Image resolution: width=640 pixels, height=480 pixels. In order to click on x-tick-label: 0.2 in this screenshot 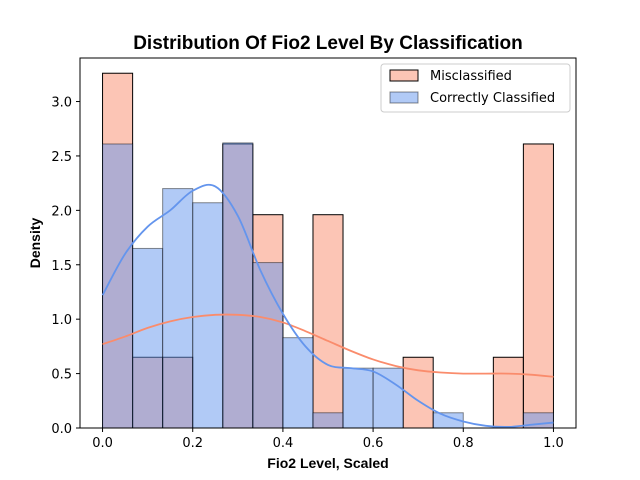, I will do `click(192, 443)`.